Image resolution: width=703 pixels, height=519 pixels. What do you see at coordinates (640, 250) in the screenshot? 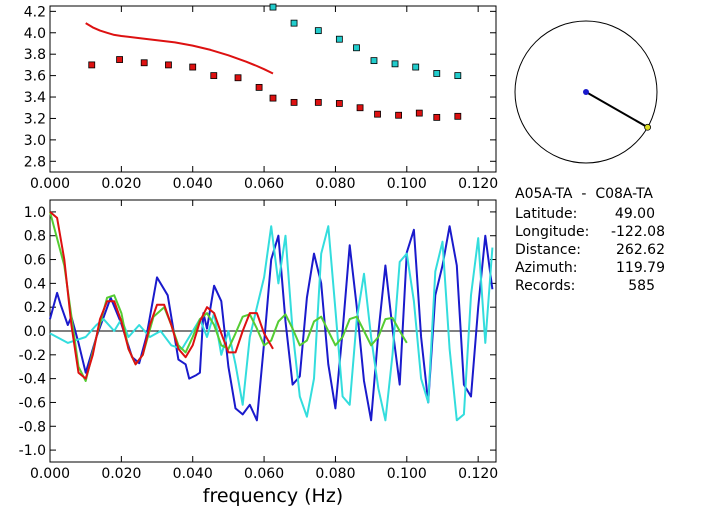
I see `info-value: 262.62` at bounding box center [640, 250].